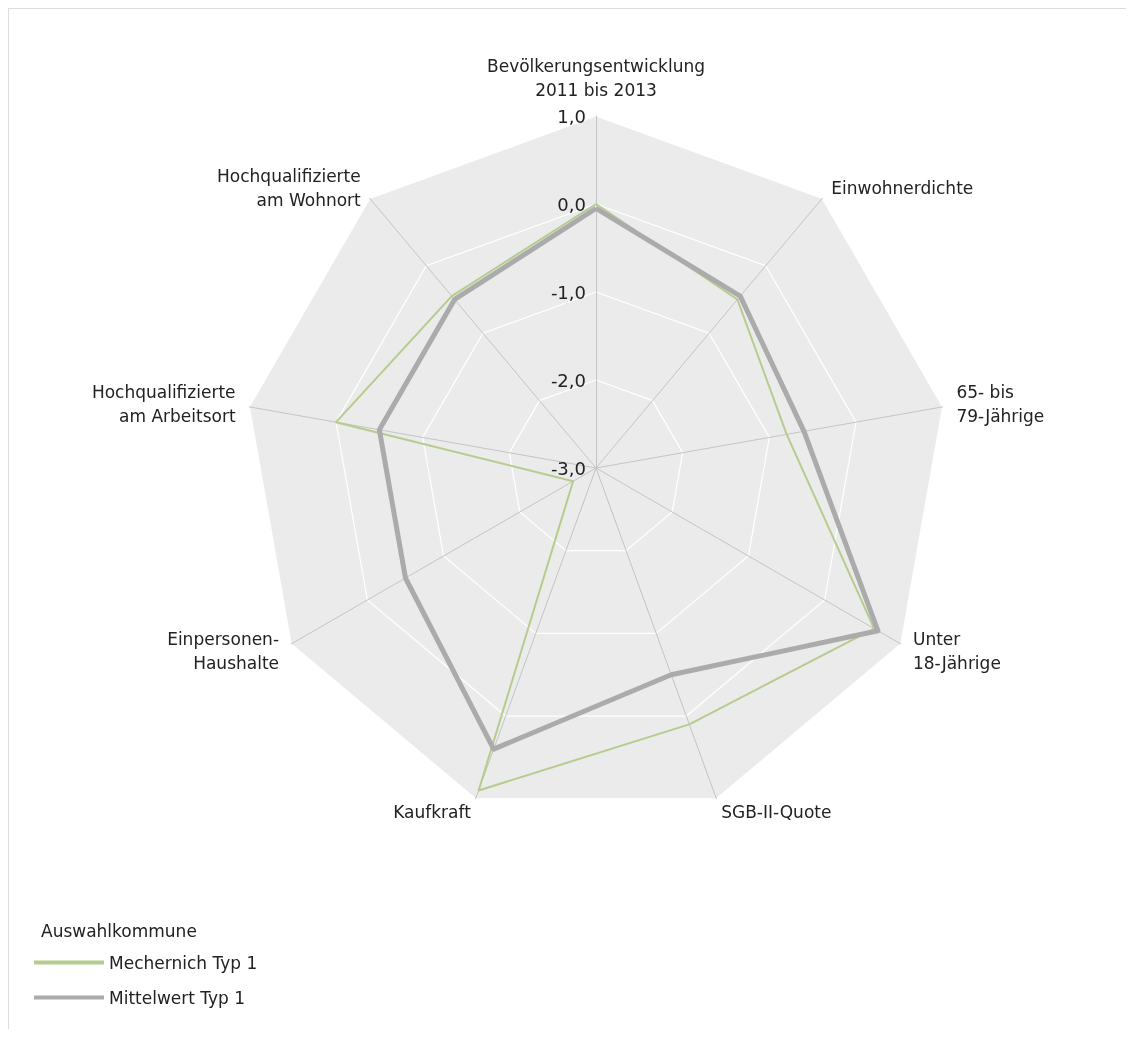 This screenshot has width=1133, height=1039. What do you see at coordinates (568, 380) in the screenshot?
I see `y-tick-label: -2,0` at bounding box center [568, 380].